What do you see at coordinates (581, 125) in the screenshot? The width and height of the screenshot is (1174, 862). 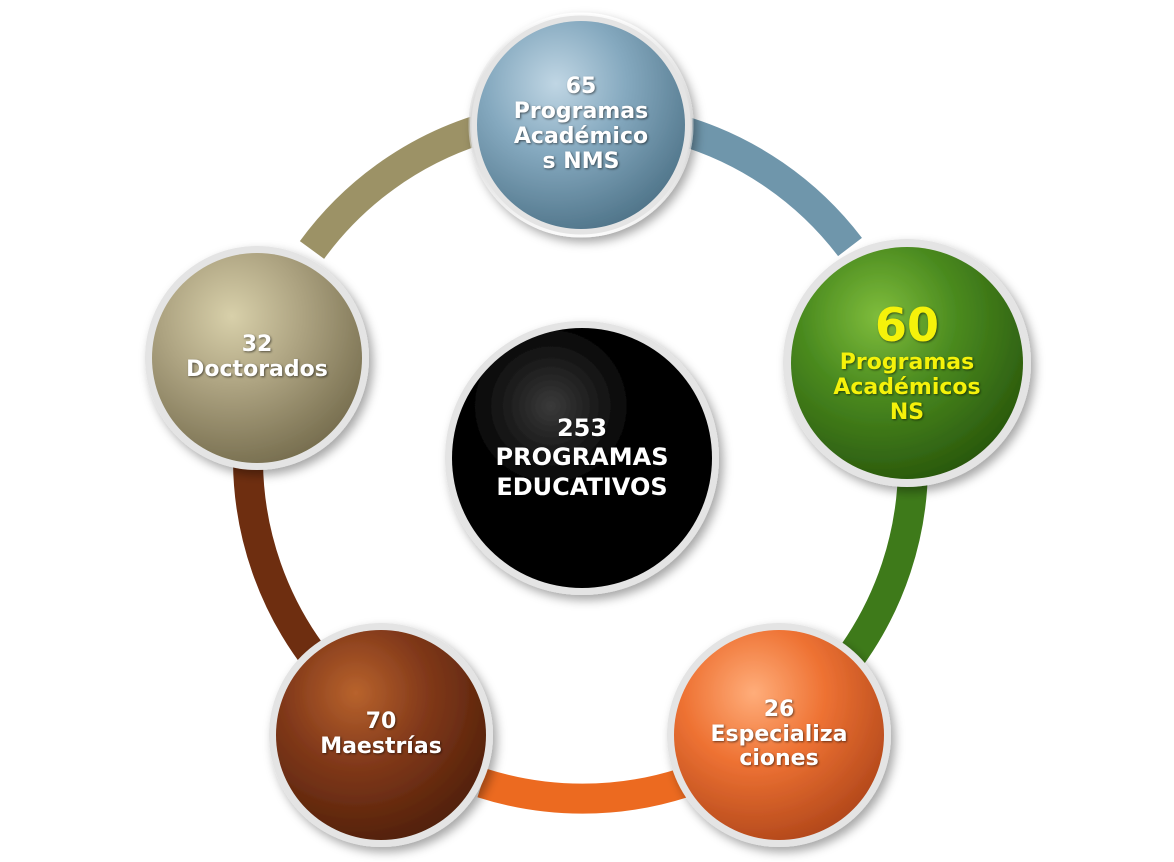 I see `node-top` at bounding box center [581, 125].